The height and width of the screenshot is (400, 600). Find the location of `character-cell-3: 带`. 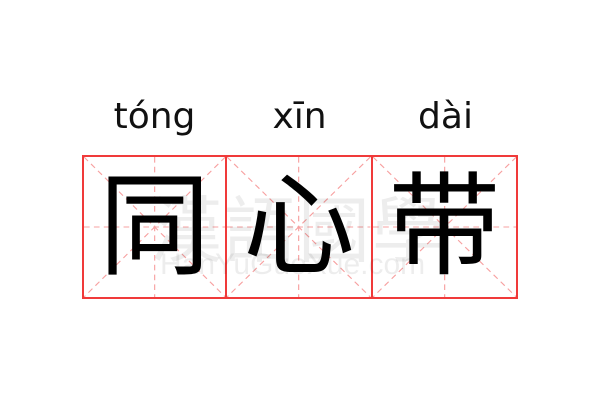

character-cell-3: 带 is located at coordinates (445, 227).